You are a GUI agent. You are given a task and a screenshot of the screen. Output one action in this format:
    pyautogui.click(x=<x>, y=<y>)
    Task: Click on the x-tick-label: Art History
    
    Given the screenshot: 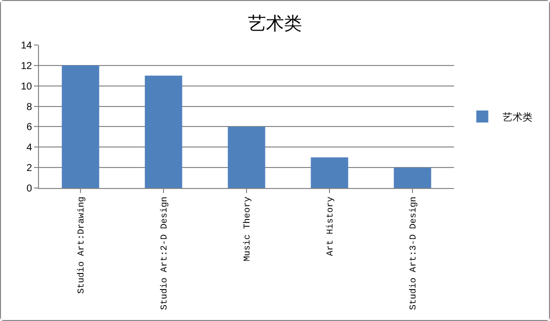 What is the action you would take?
    pyautogui.click(x=330, y=226)
    